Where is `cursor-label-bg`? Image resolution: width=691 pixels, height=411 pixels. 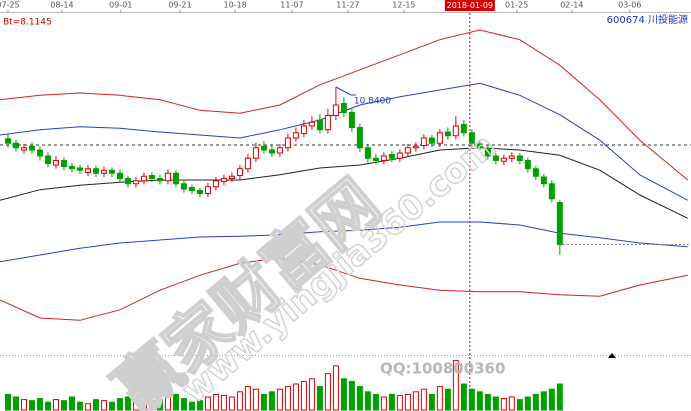 cursor-label-bg is located at coordinates (469, 5).